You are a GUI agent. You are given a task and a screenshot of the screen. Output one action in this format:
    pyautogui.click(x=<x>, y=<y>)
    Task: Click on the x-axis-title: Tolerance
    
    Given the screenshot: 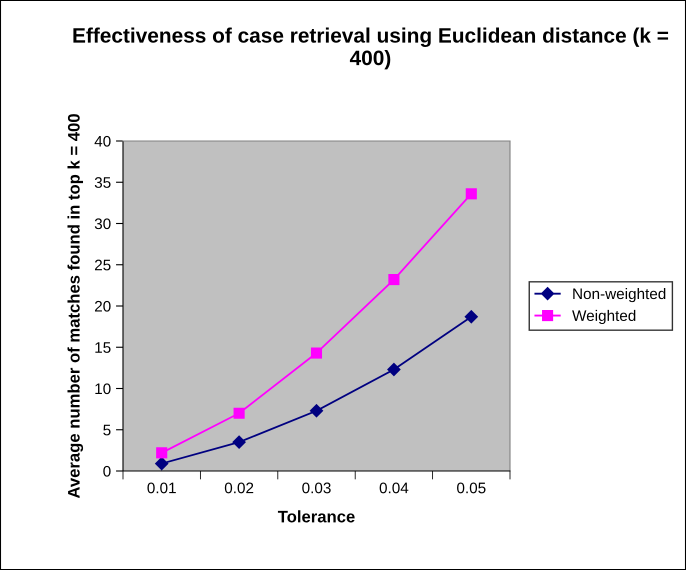 What is the action you would take?
    pyautogui.click(x=316, y=516)
    